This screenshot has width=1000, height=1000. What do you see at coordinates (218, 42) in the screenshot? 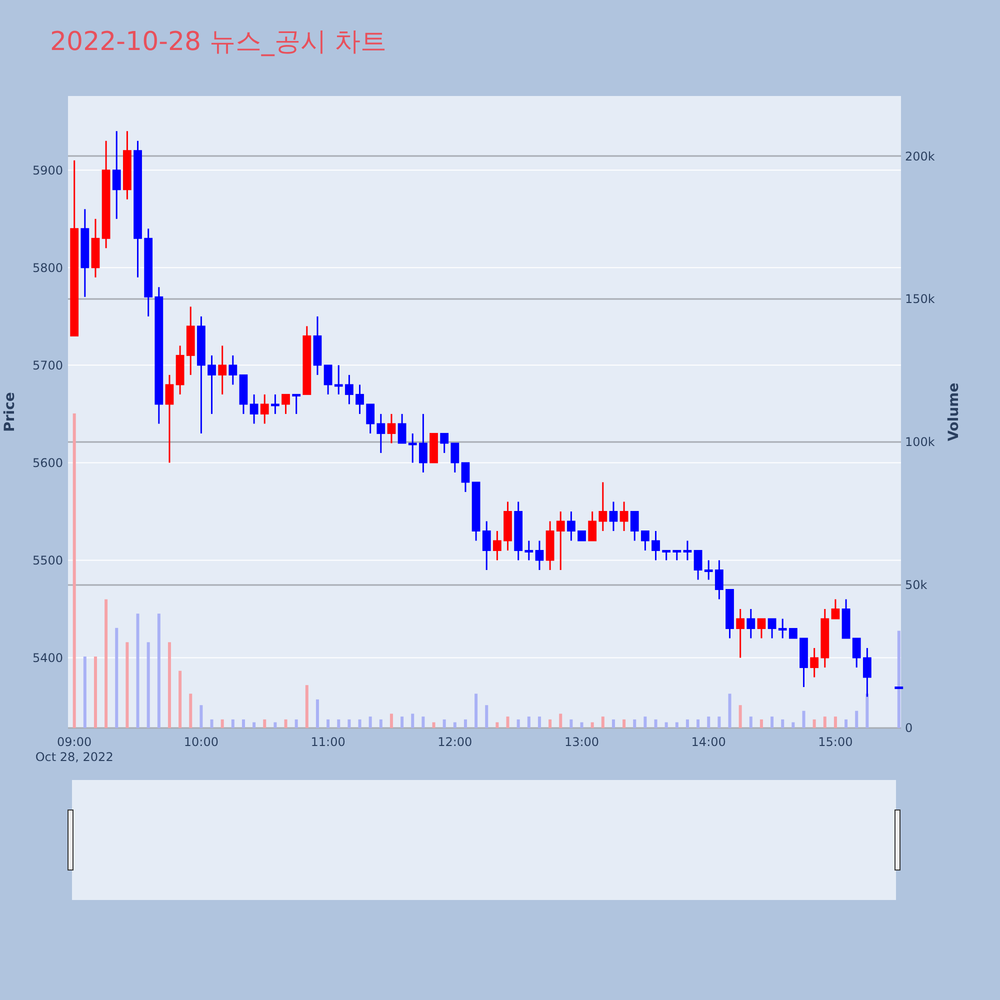
I see `chart-title: 2022-10-28 뉴스_공시 차트` at bounding box center [218, 42].